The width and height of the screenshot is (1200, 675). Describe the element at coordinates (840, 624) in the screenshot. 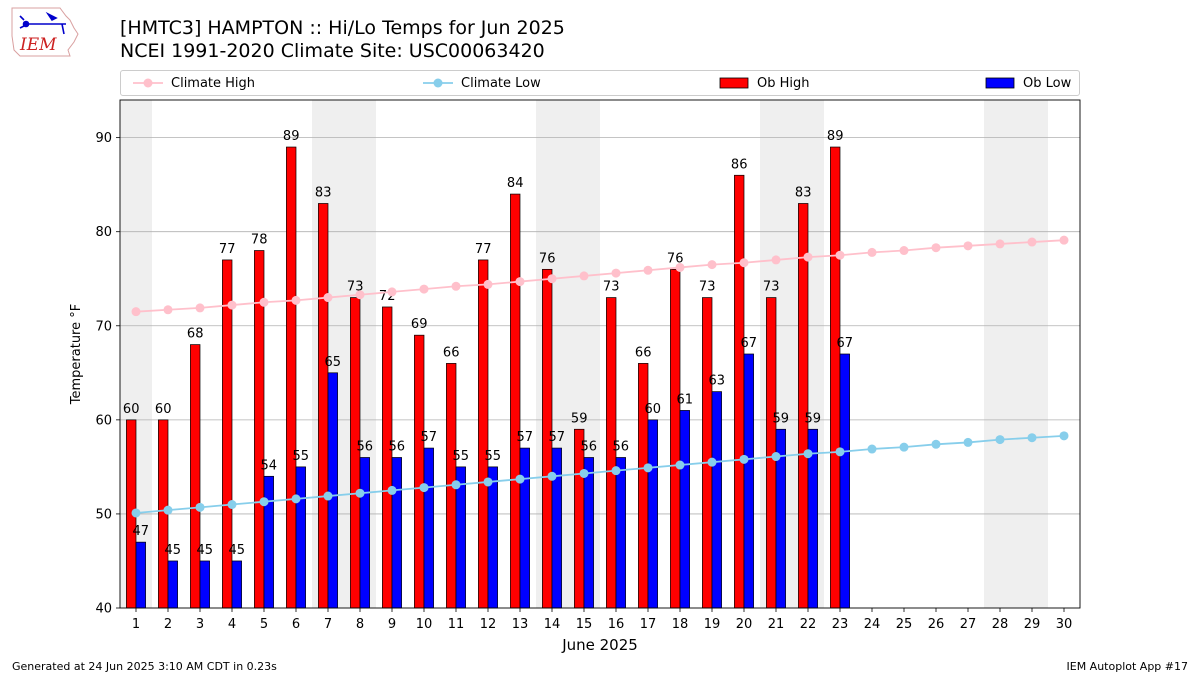

I see `x-tick-label-23: 23` at that location.